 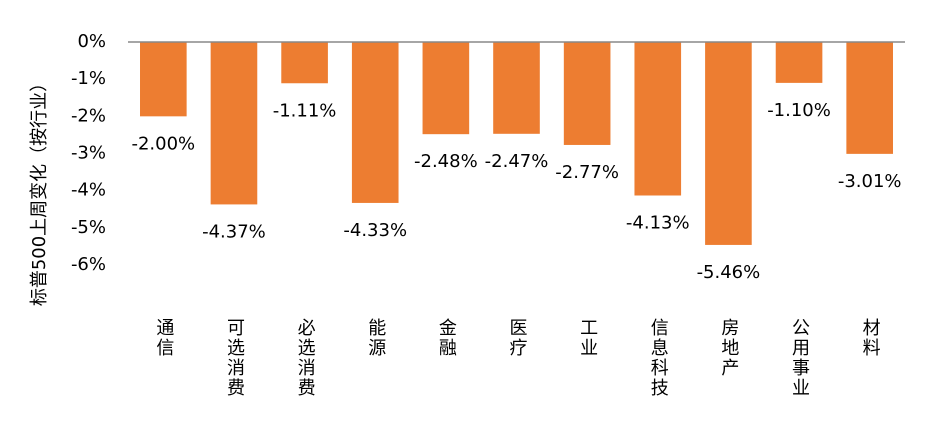 What do you see at coordinates (88, 78) in the screenshot?
I see `y-tick-label: -1%` at bounding box center [88, 78].